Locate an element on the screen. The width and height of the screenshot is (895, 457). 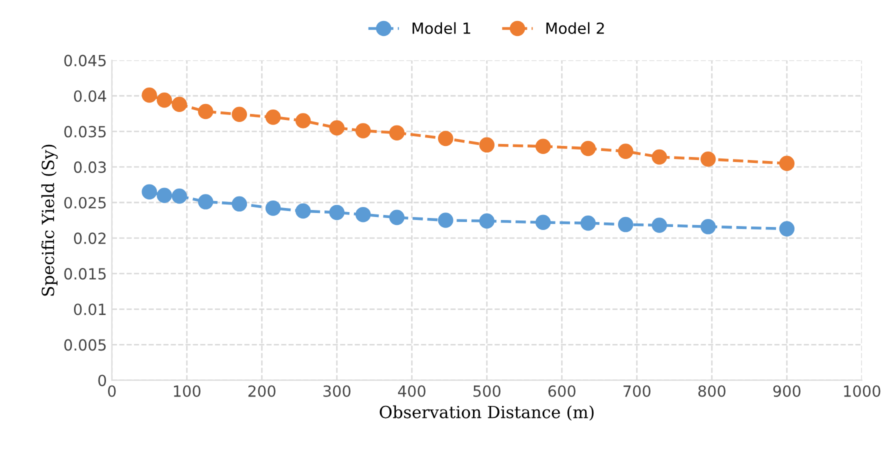
y-axis-title: Specific Yield (Sy) is located at coordinates (49, 220).